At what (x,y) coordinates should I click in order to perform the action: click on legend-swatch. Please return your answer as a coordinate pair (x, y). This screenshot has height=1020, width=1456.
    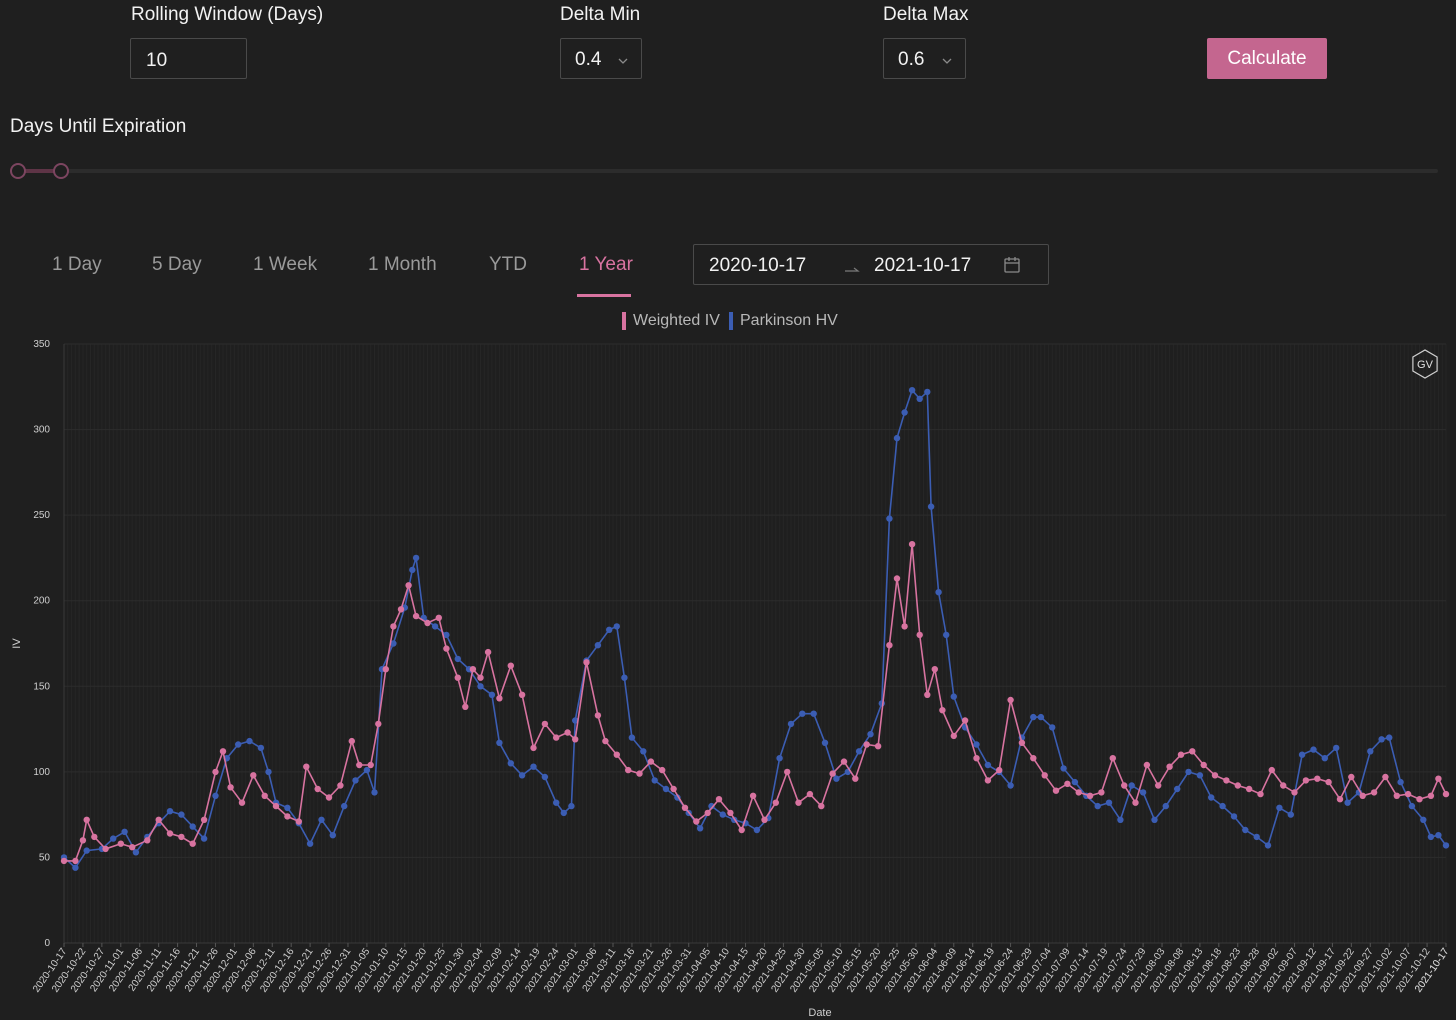
    Looking at the image, I should click on (624, 321).